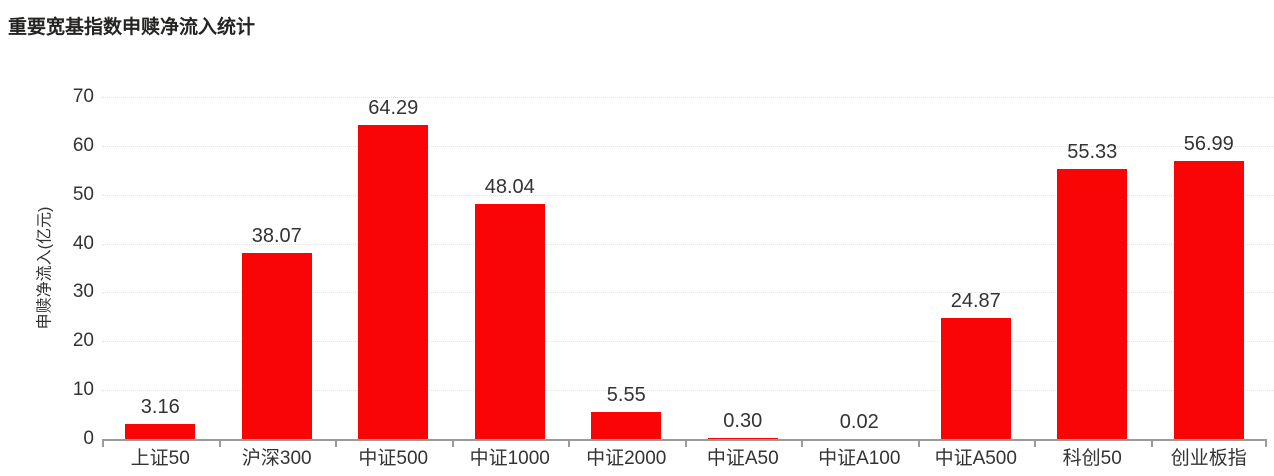  Describe the element at coordinates (393, 458) in the screenshot. I see `category-label-中证500: 中证500` at that location.